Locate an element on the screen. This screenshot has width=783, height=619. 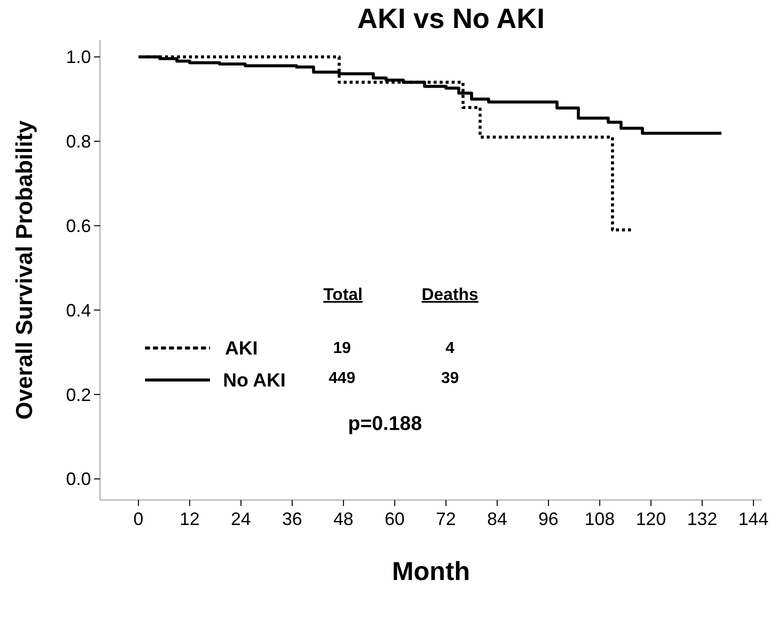
y-tick-label: 1.0 is located at coordinates (78, 57).